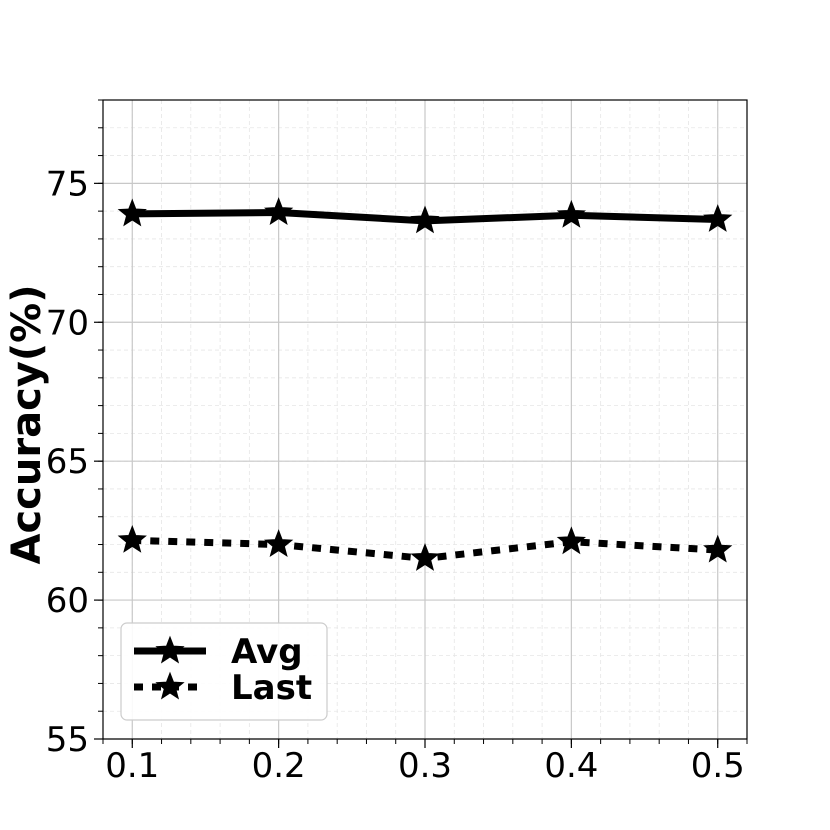 The width and height of the screenshot is (830, 830). What do you see at coordinates (267, 652) in the screenshot?
I see `legend-label-avg: Avg` at bounding box center [267, 652].